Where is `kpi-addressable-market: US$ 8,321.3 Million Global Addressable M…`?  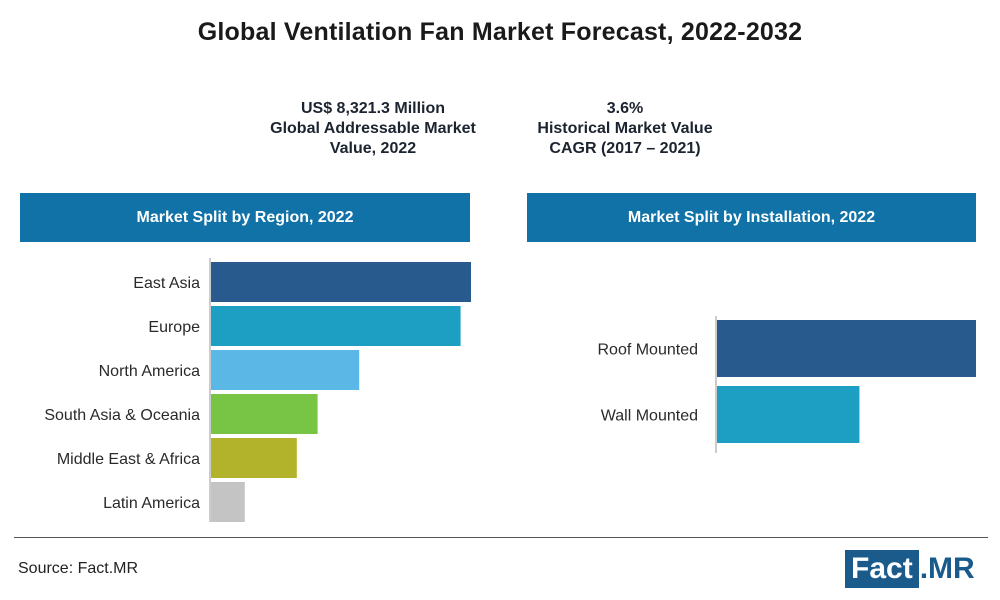 kpi-addressable-market: US$ 8,321.3 Million Global Addressable M… is located at coordinates (373, 128).